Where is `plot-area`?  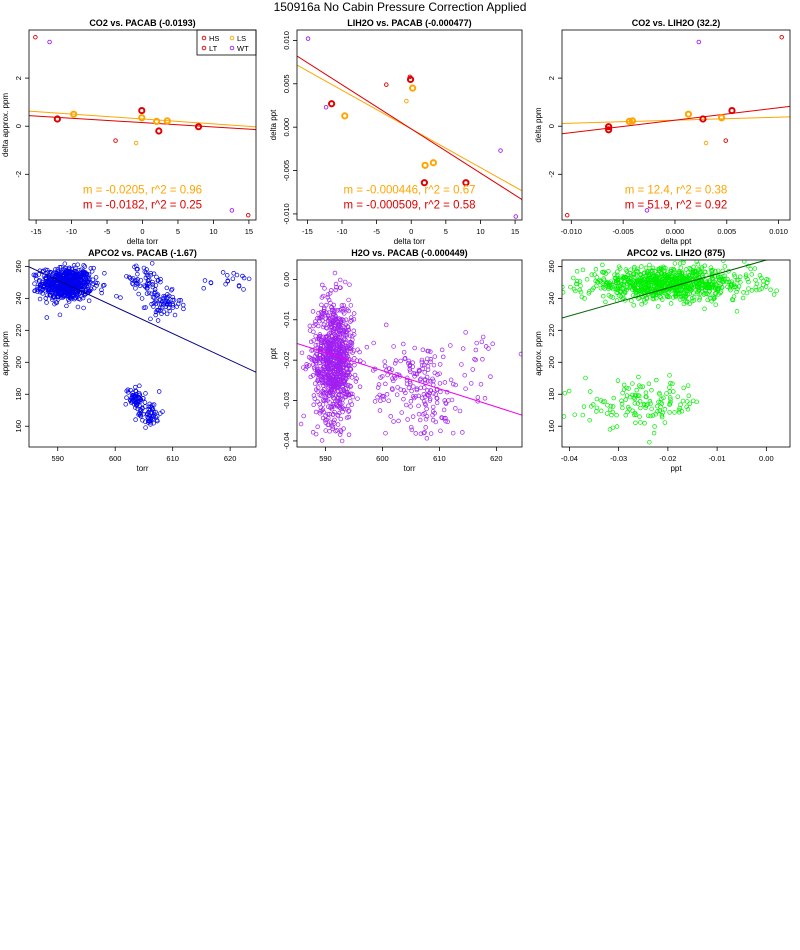
plot-area is located at coordinates (409, 127).